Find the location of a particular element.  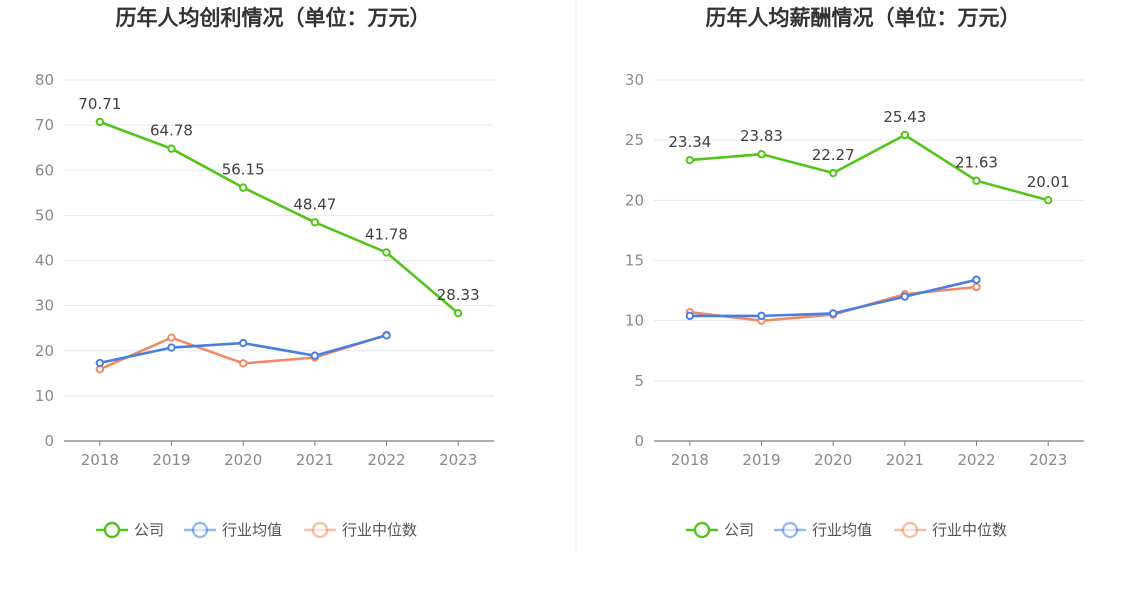

y-tick-label: 60 is located at coordinates (44, 170).